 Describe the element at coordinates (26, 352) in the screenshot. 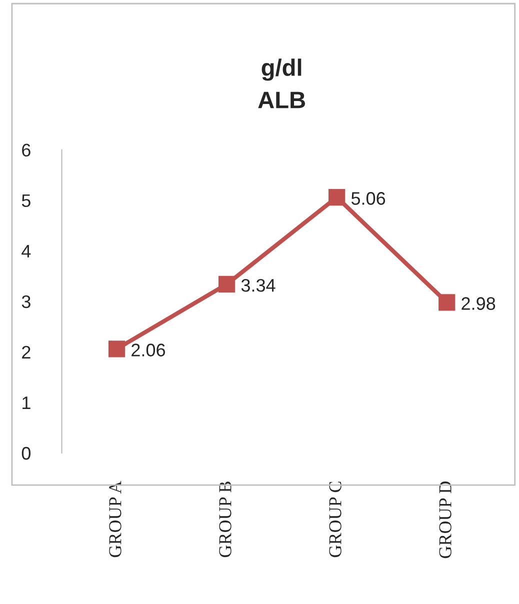

I see `y-tick-label: 2` at that location.